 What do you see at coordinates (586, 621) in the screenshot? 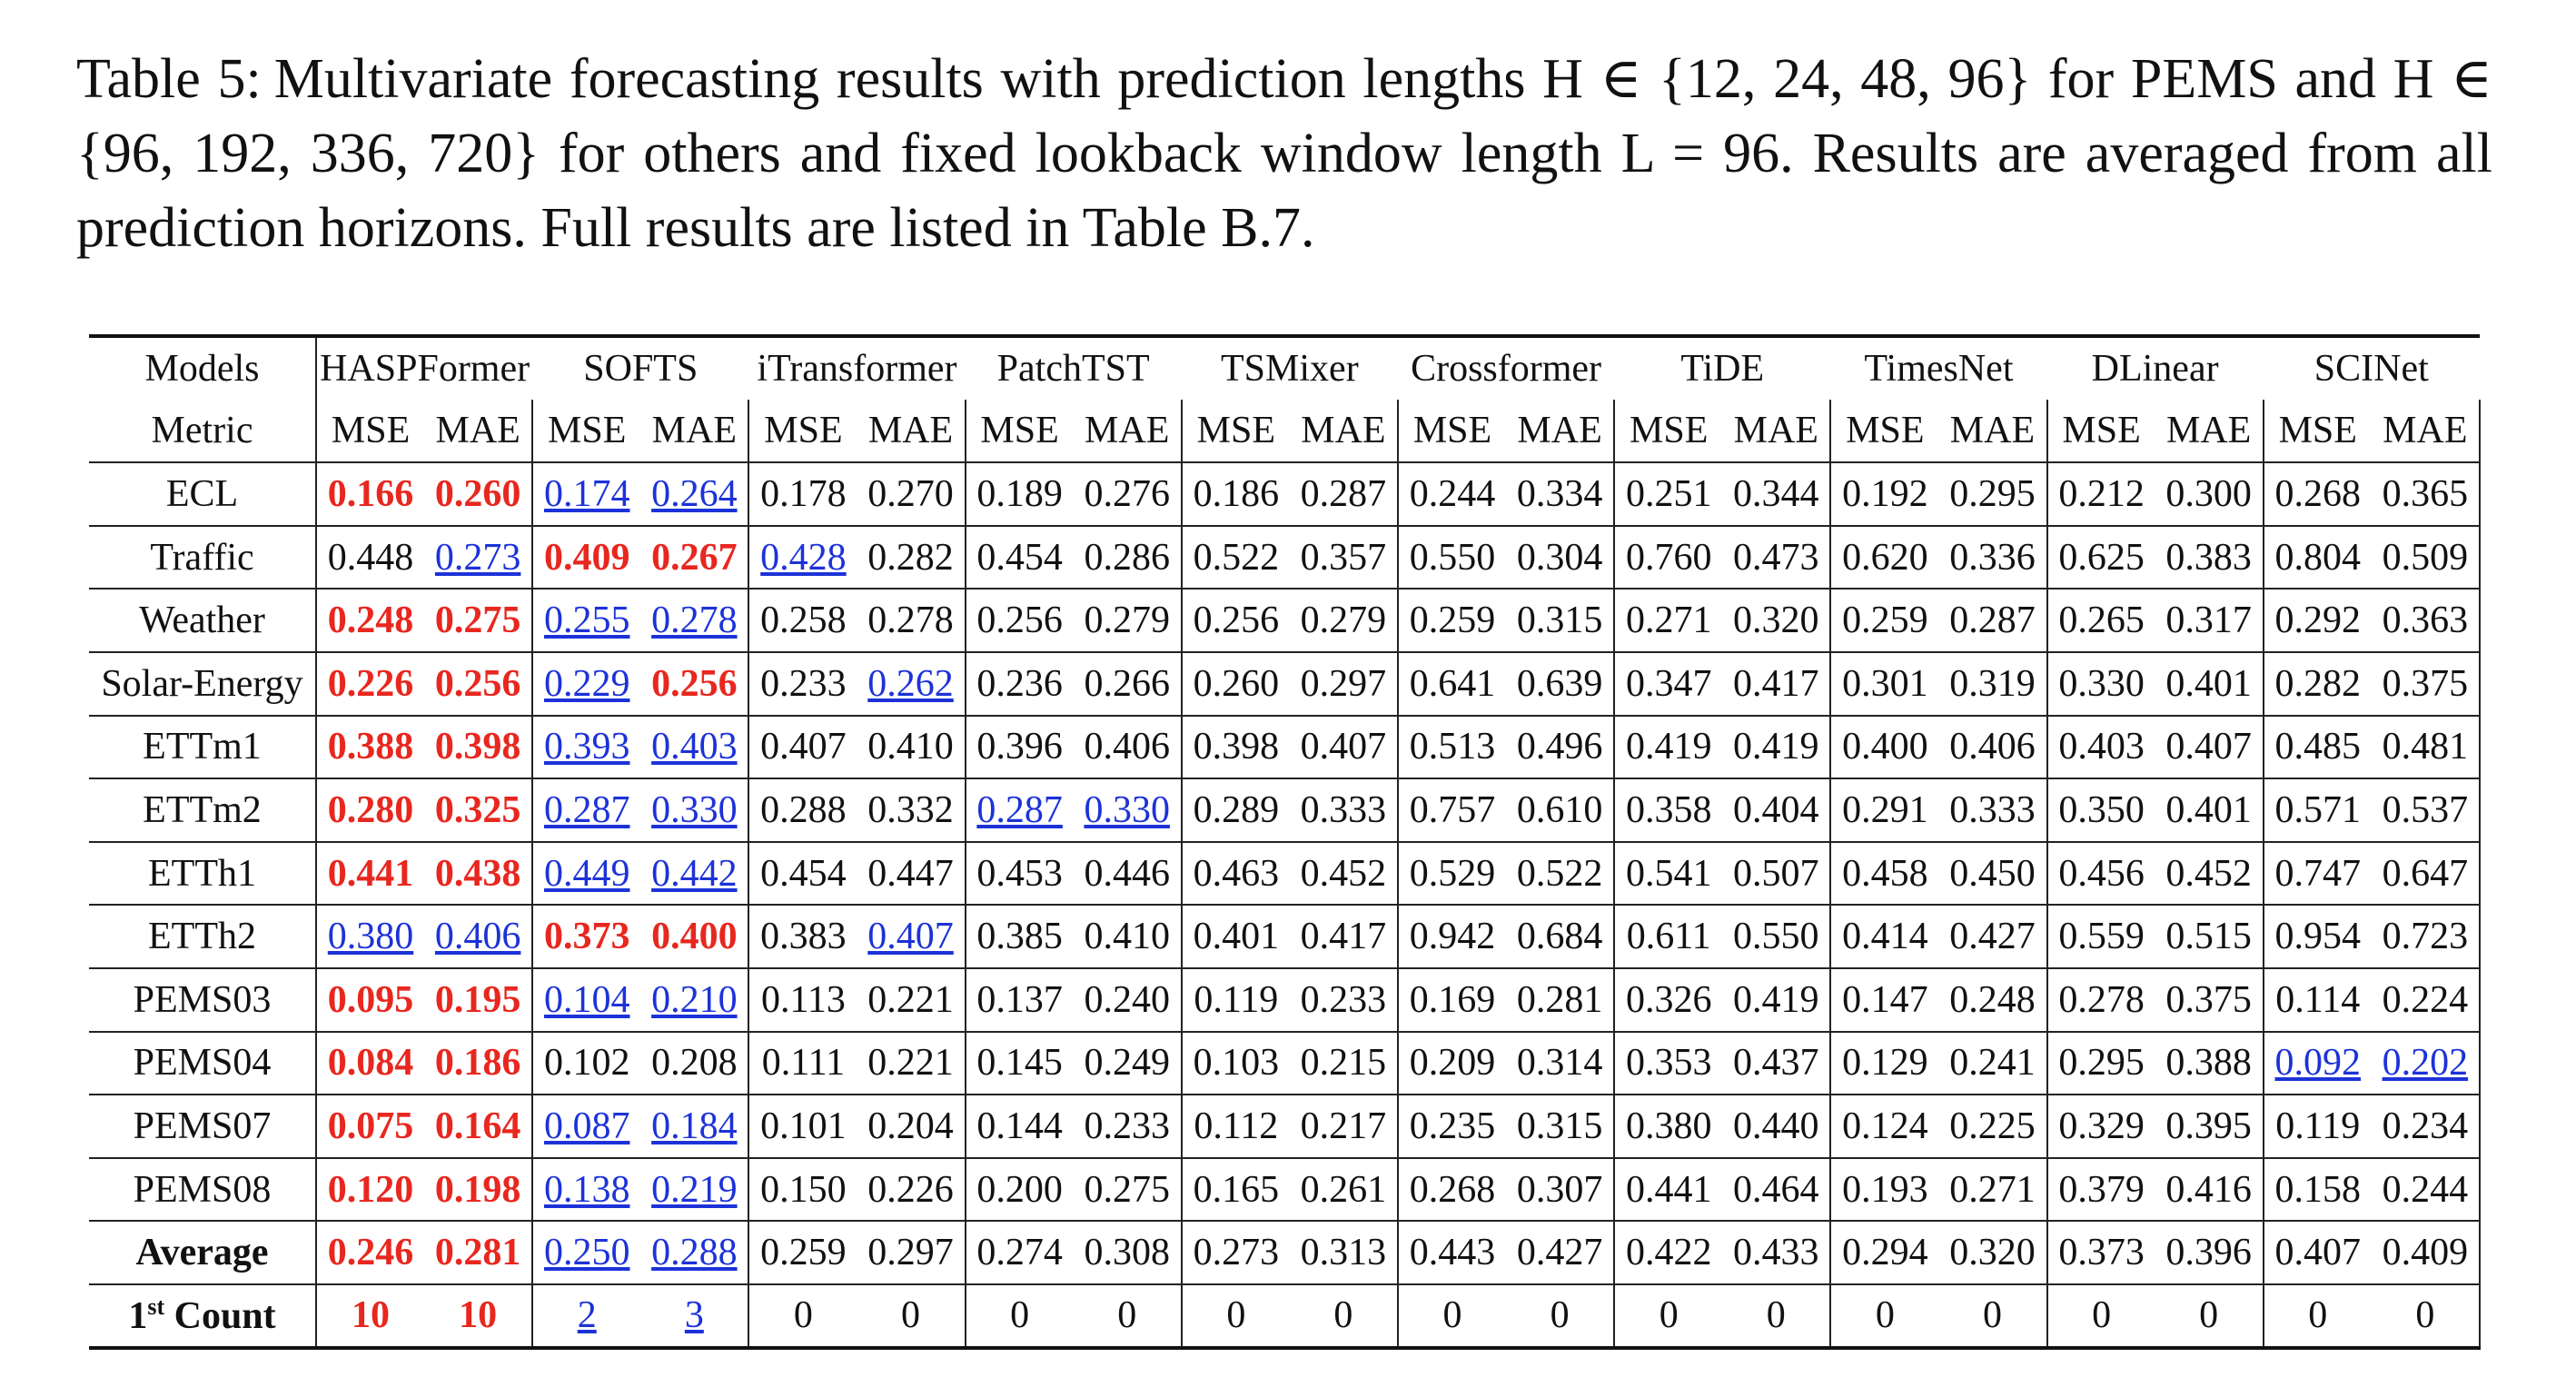
I see `table-cell: 0.255` at bounding box center [586, 621].